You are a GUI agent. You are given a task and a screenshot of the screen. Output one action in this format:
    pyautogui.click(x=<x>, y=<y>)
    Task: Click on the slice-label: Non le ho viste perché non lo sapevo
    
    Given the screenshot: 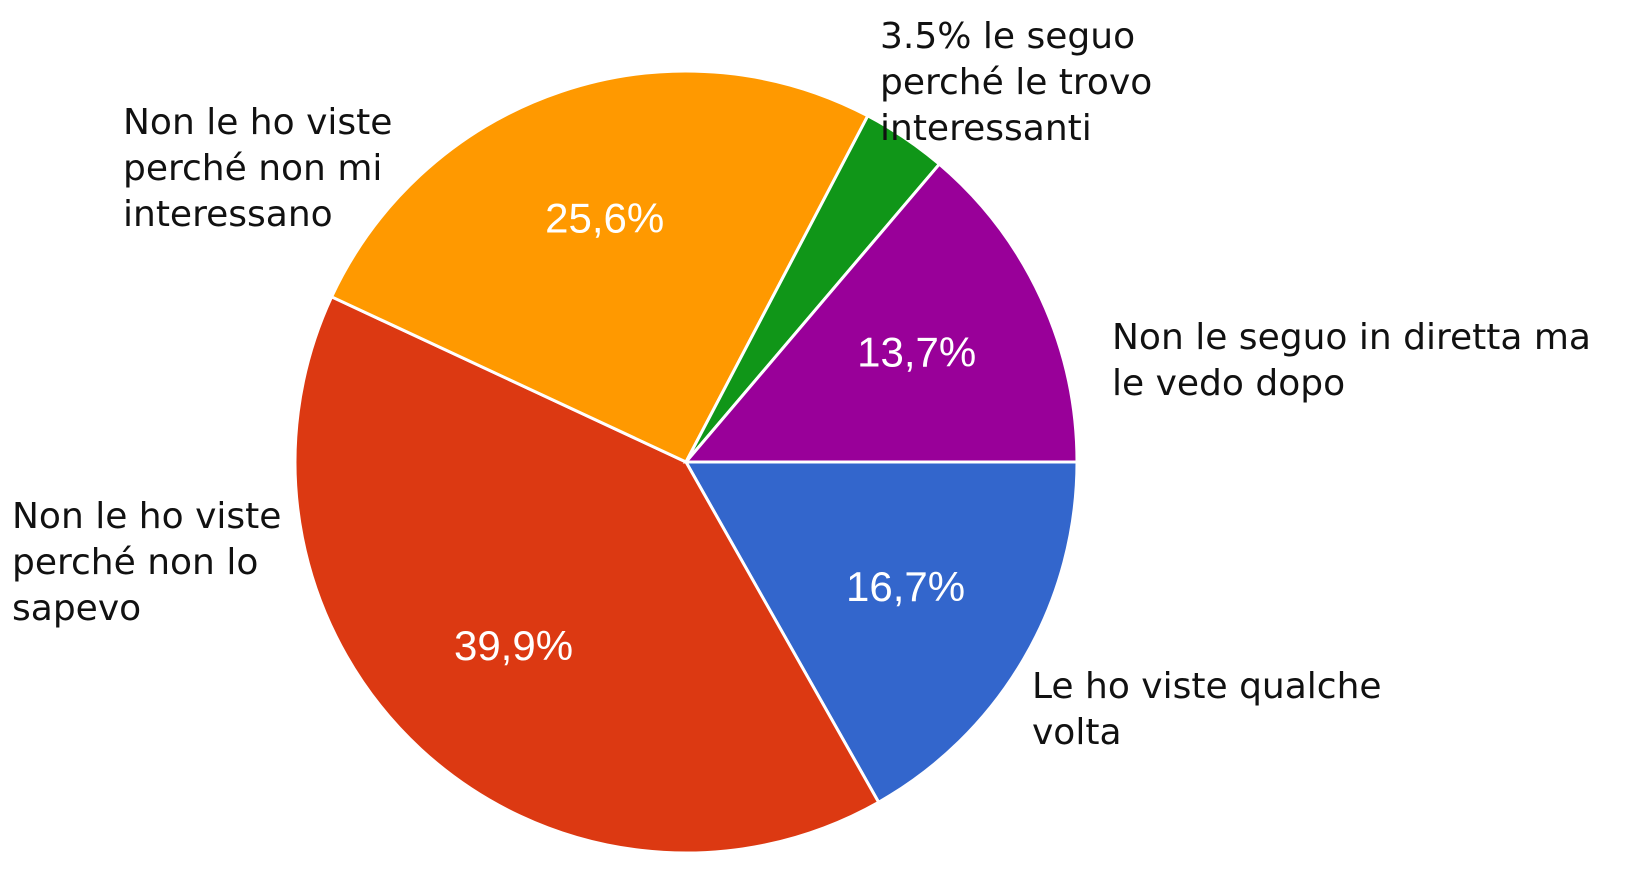 What is the action you would take?
    pyautogui.click(x=147, y=562)
    